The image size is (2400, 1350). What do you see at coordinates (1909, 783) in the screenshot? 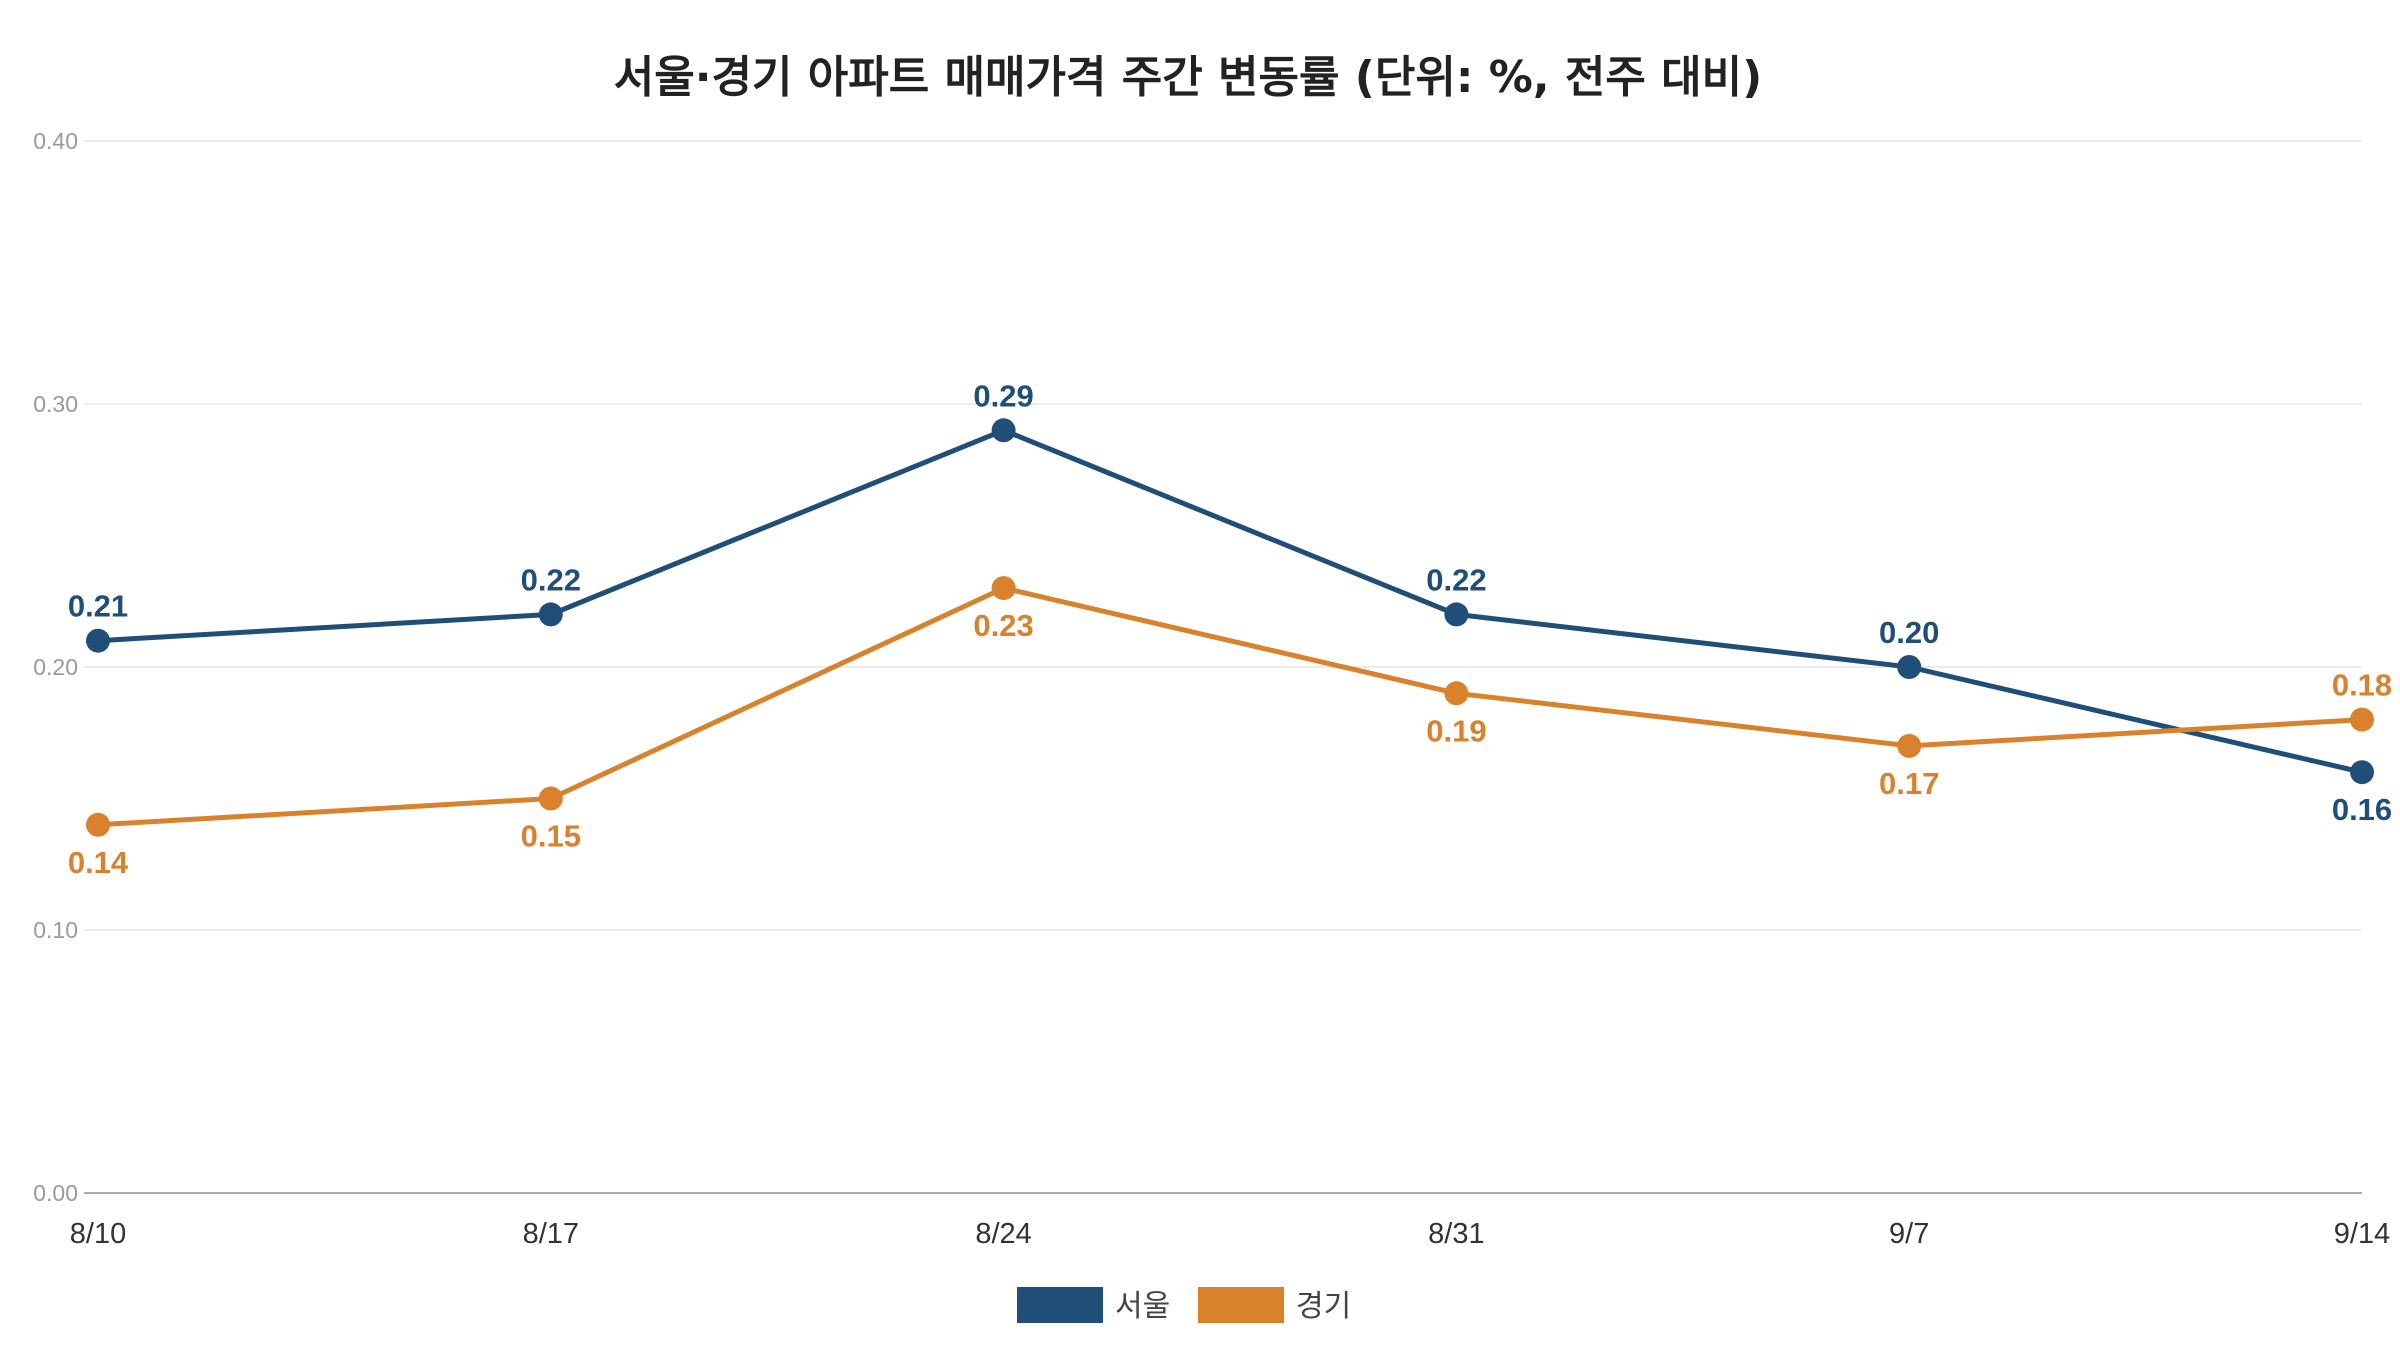
I see `data-label: 0.17` at bounding box center [1909, 783].